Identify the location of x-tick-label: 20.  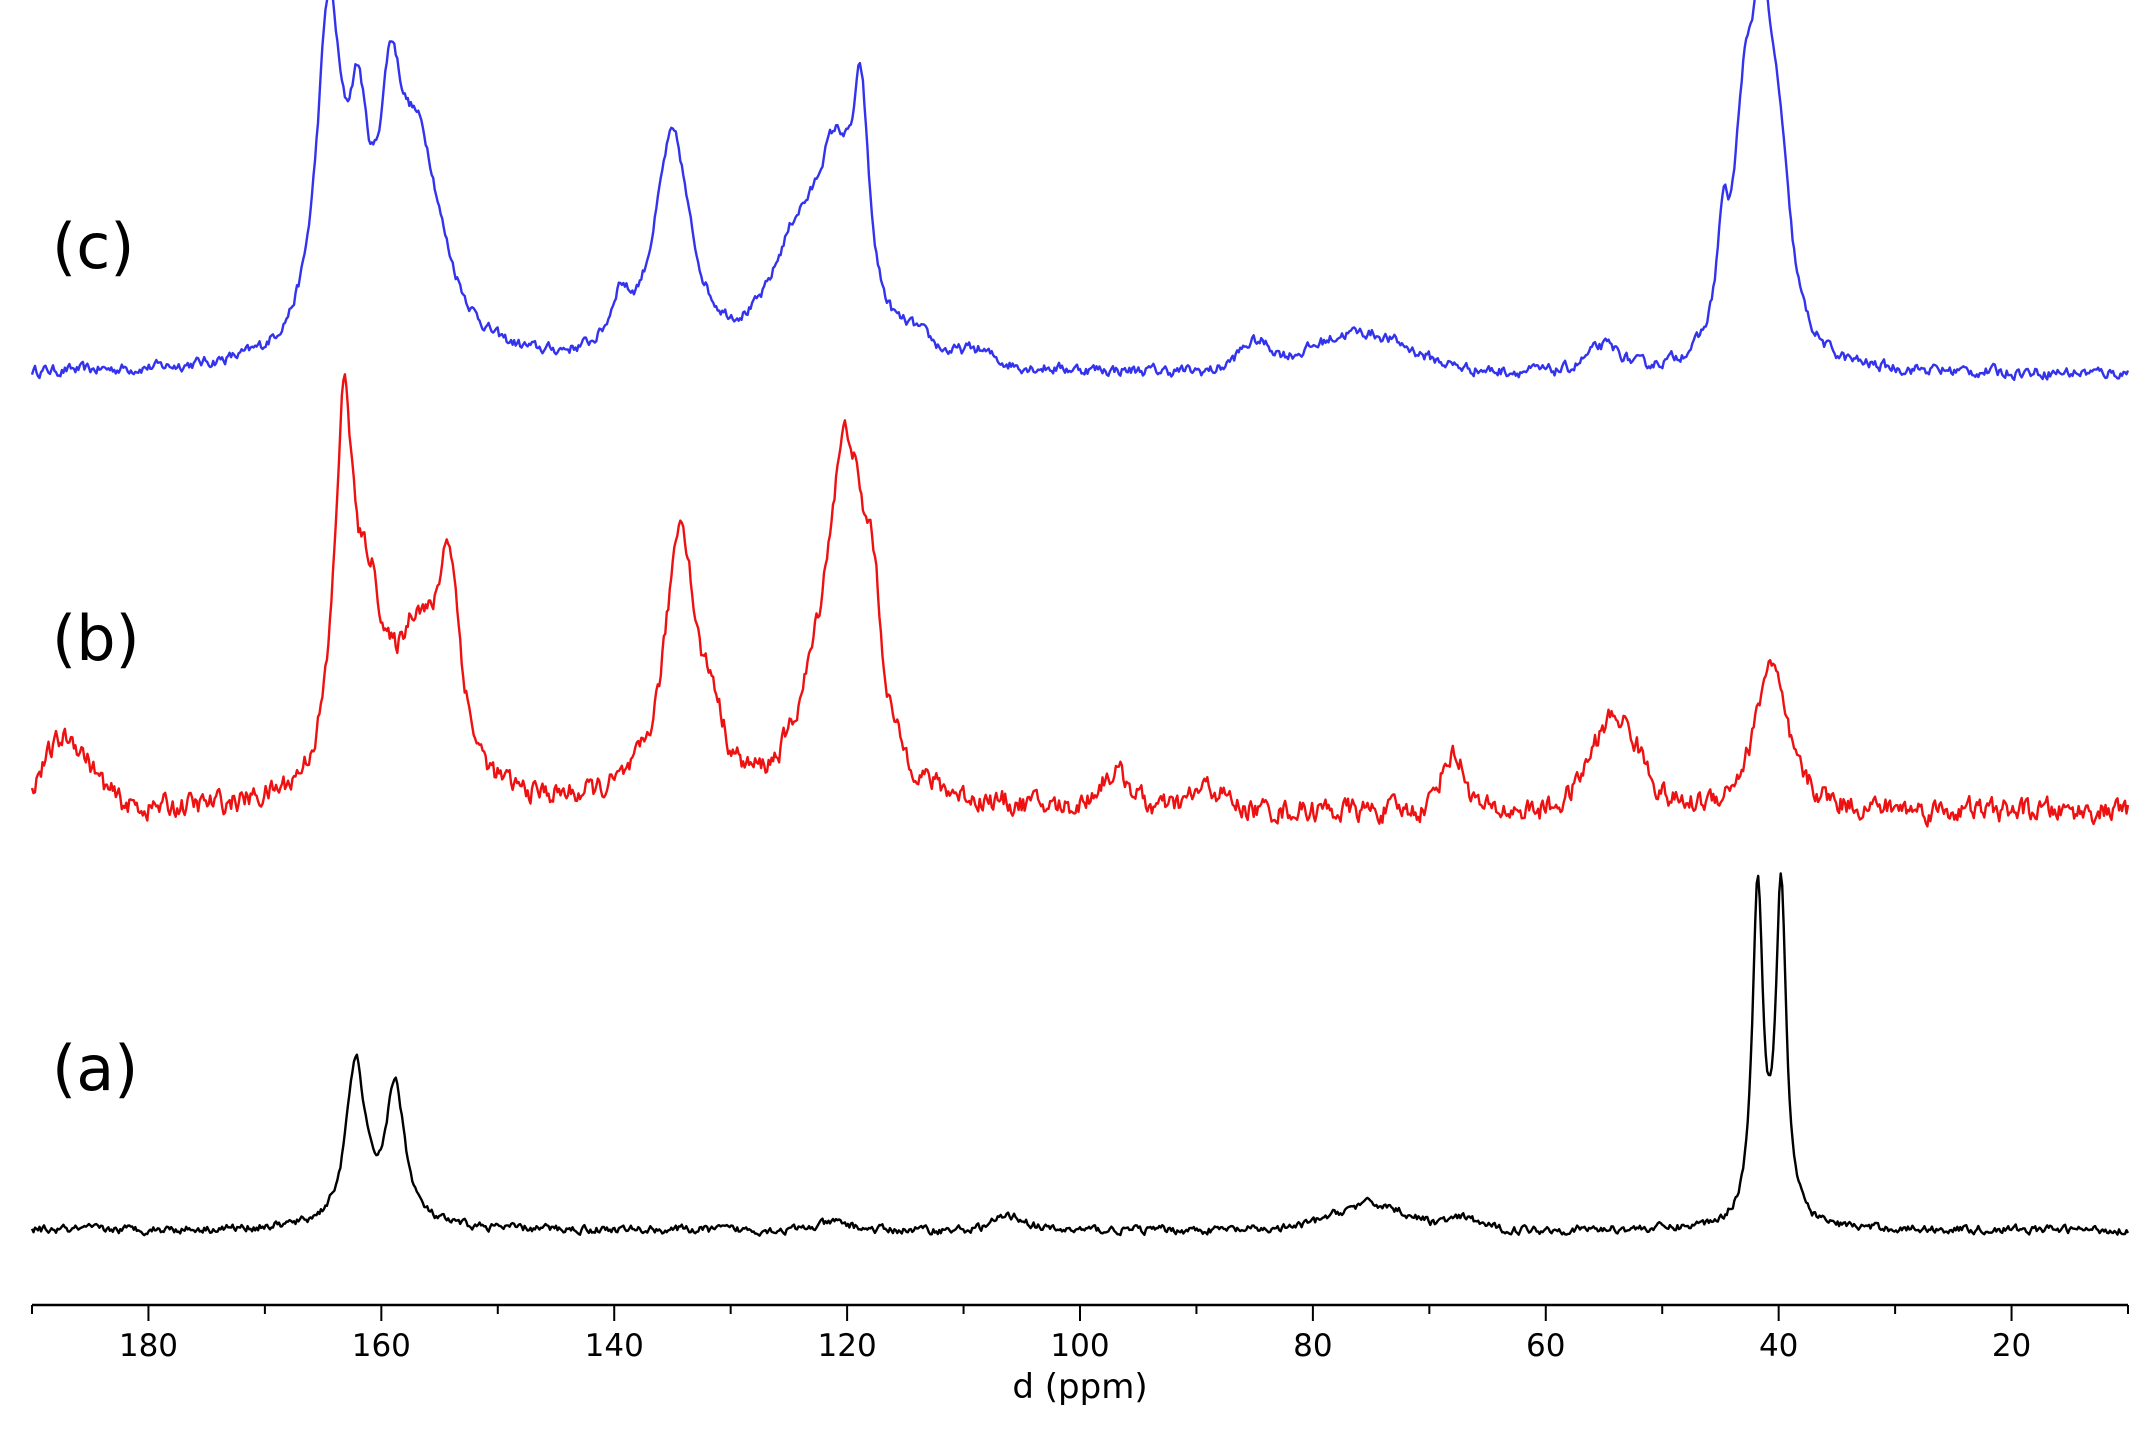
(2011, 1346).